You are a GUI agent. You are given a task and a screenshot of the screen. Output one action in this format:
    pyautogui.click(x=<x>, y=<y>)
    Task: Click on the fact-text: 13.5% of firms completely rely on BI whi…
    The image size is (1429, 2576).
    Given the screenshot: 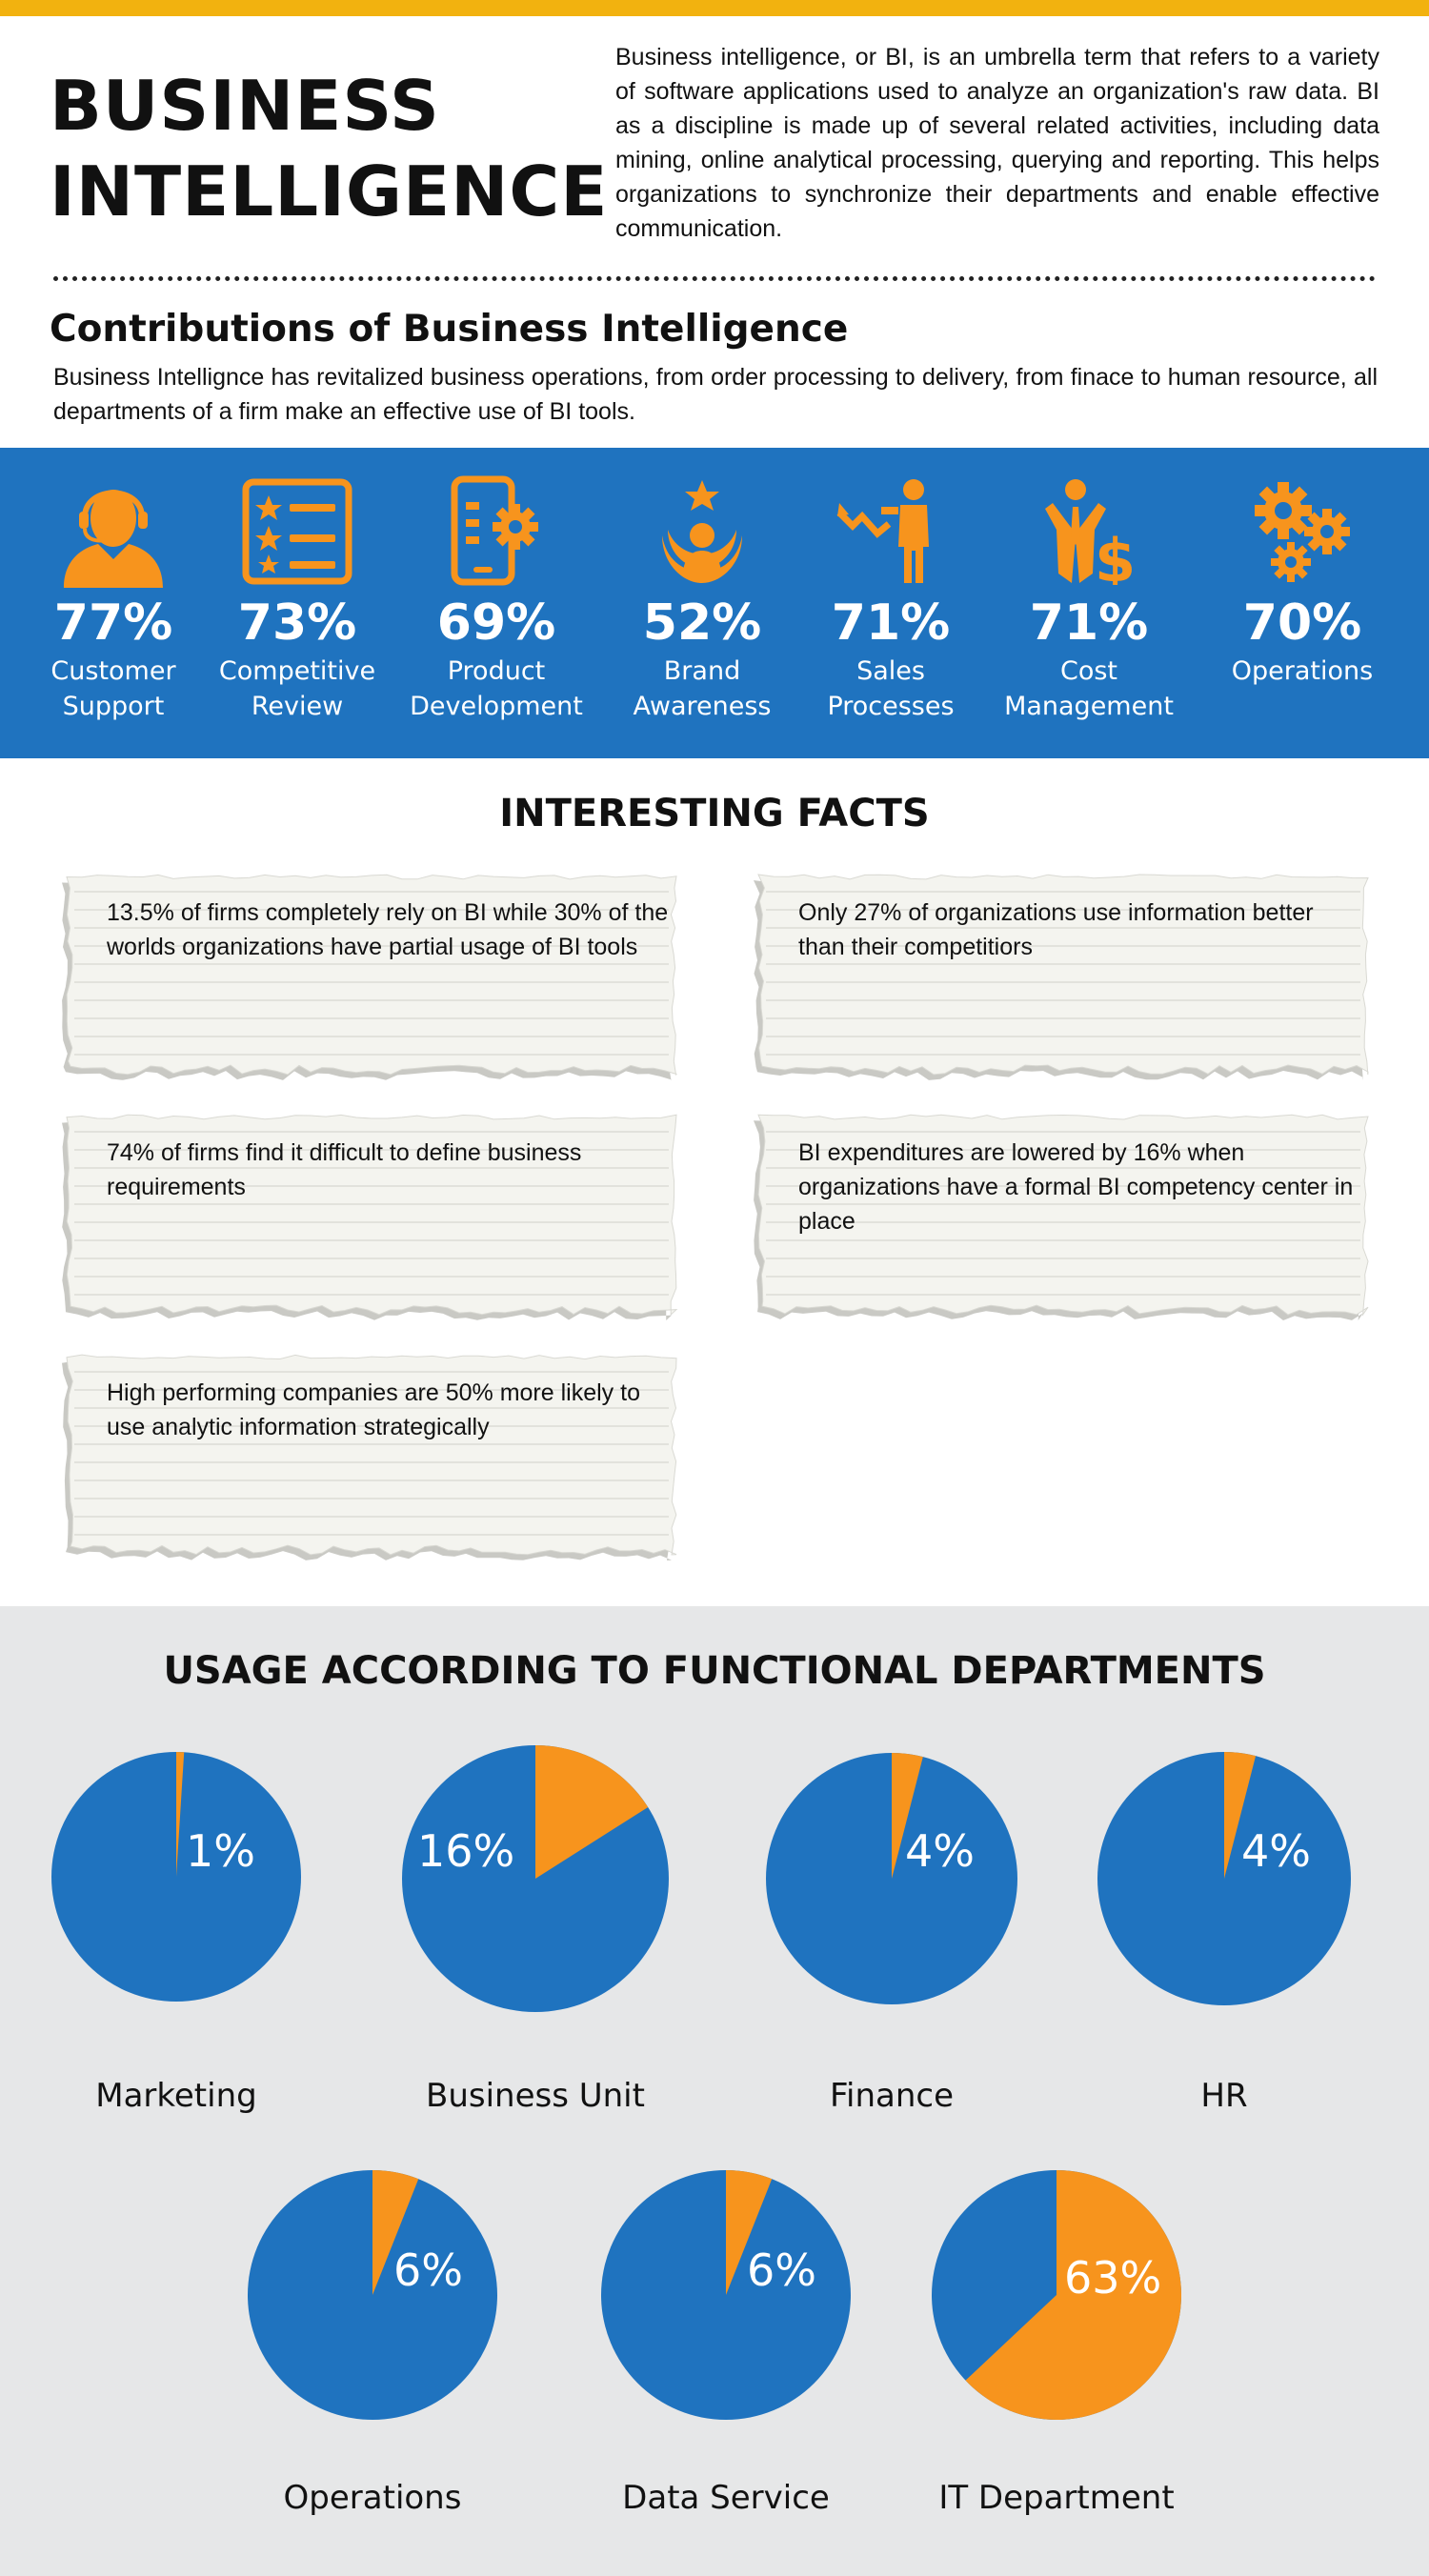 What is the action you would take?
    pyautogui.click(x=388, y=930)
    